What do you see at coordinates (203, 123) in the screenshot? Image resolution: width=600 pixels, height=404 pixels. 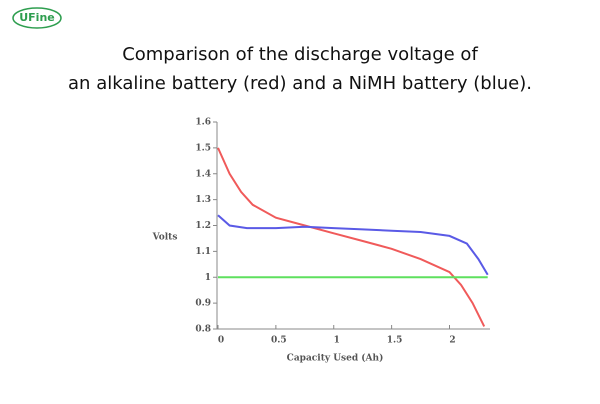 I see `y-tick-label: 1.6` at bounding box center [203, 123].